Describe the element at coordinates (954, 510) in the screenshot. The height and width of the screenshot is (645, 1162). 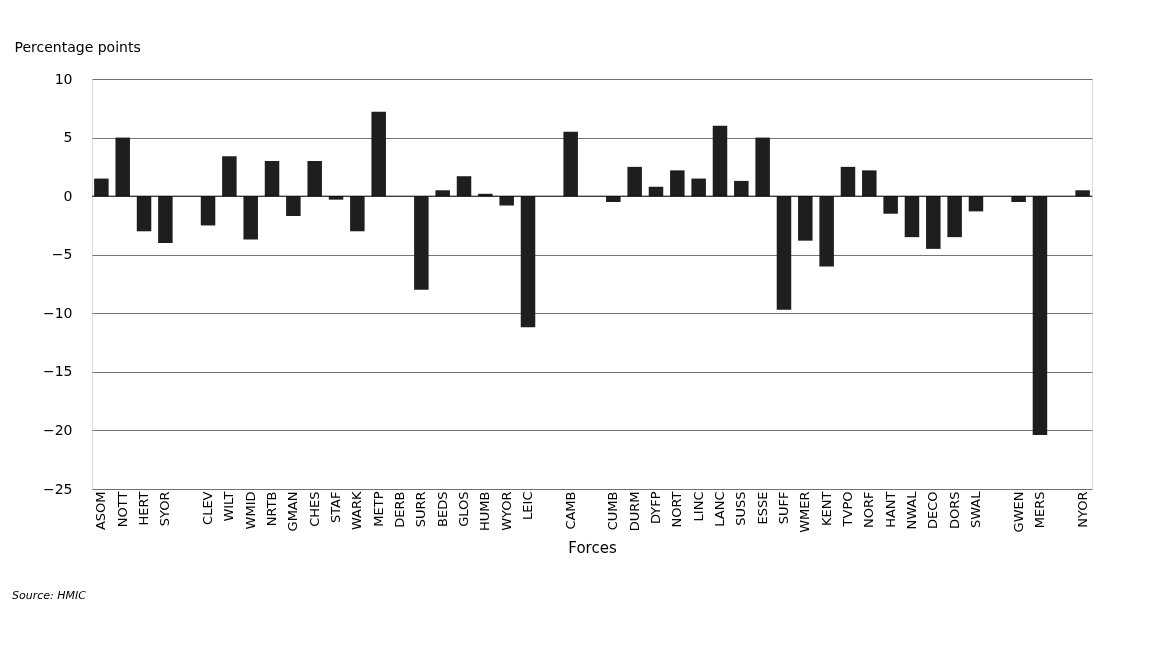
I see `x-tick-label: DORS` at that location.